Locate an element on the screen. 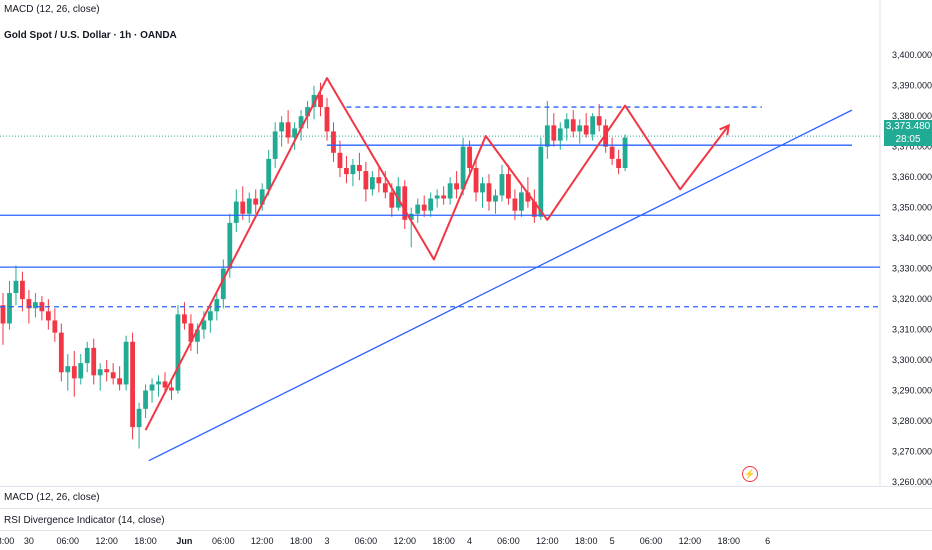 This screenshot has width=932, height=550. x-tick-label: 30 is located at coordinates (29, 541).